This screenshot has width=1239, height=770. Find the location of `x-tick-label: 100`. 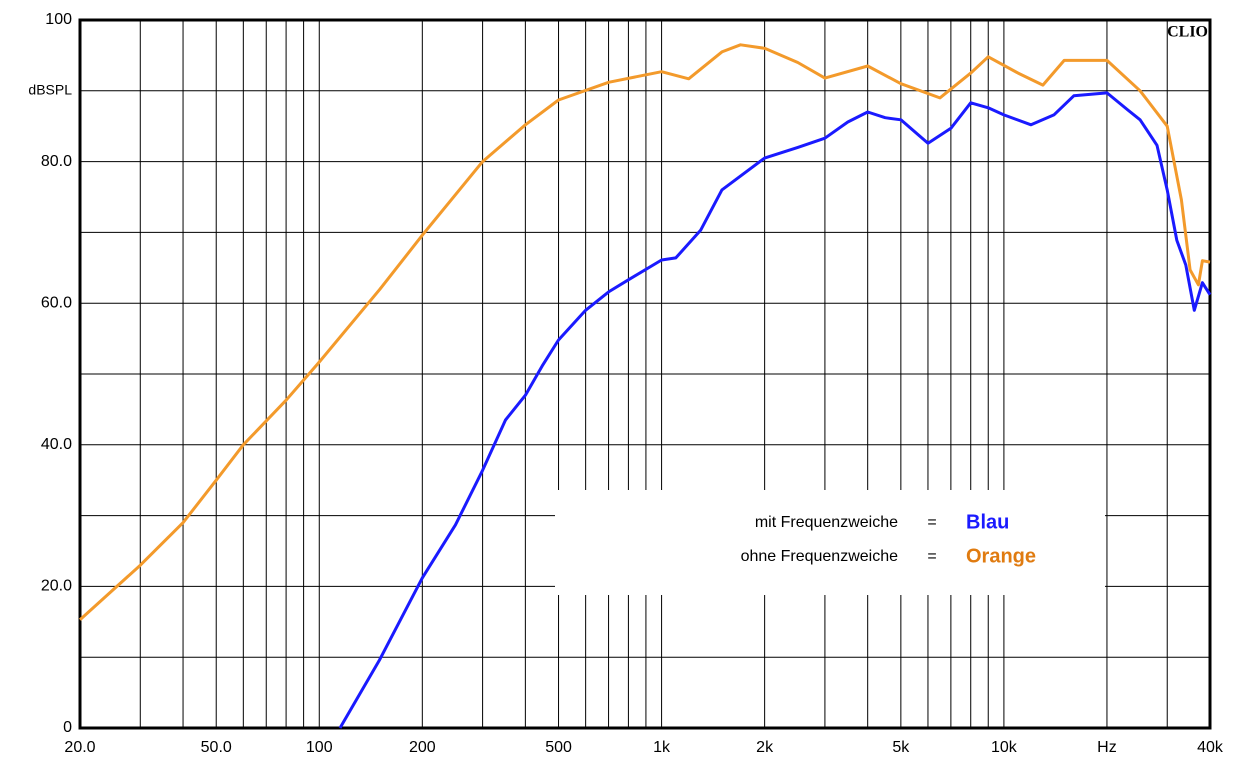

x-tick-label: 100 is located at coordinates (319, 747).